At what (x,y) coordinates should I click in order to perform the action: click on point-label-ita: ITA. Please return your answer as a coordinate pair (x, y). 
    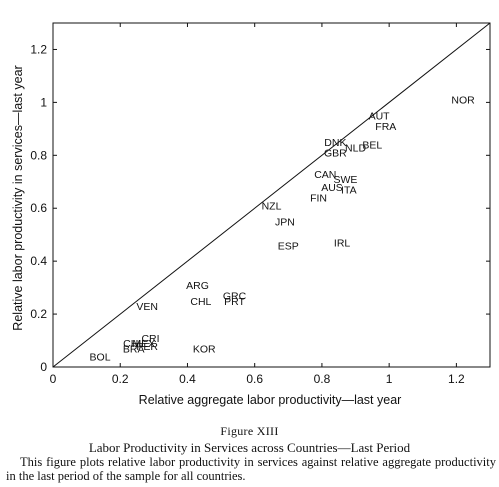
    Looking at the image, I should click on (349, 191).